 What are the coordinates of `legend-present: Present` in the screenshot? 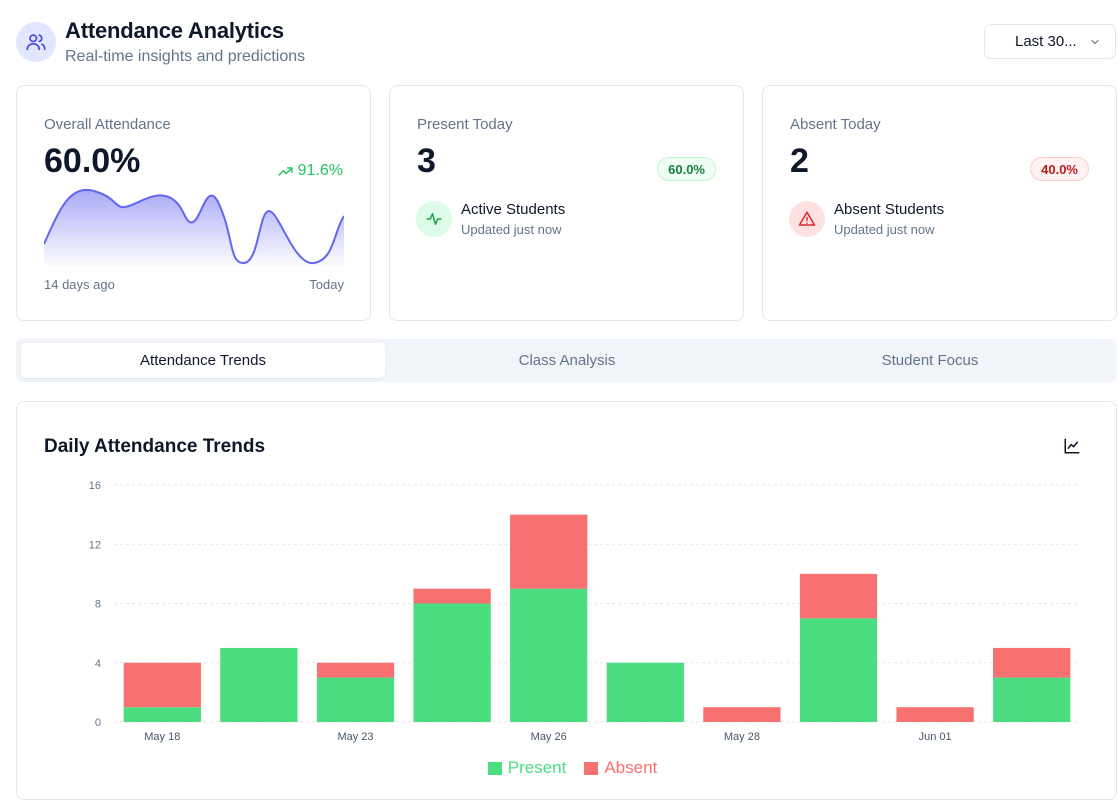 It's located at (527, 768).